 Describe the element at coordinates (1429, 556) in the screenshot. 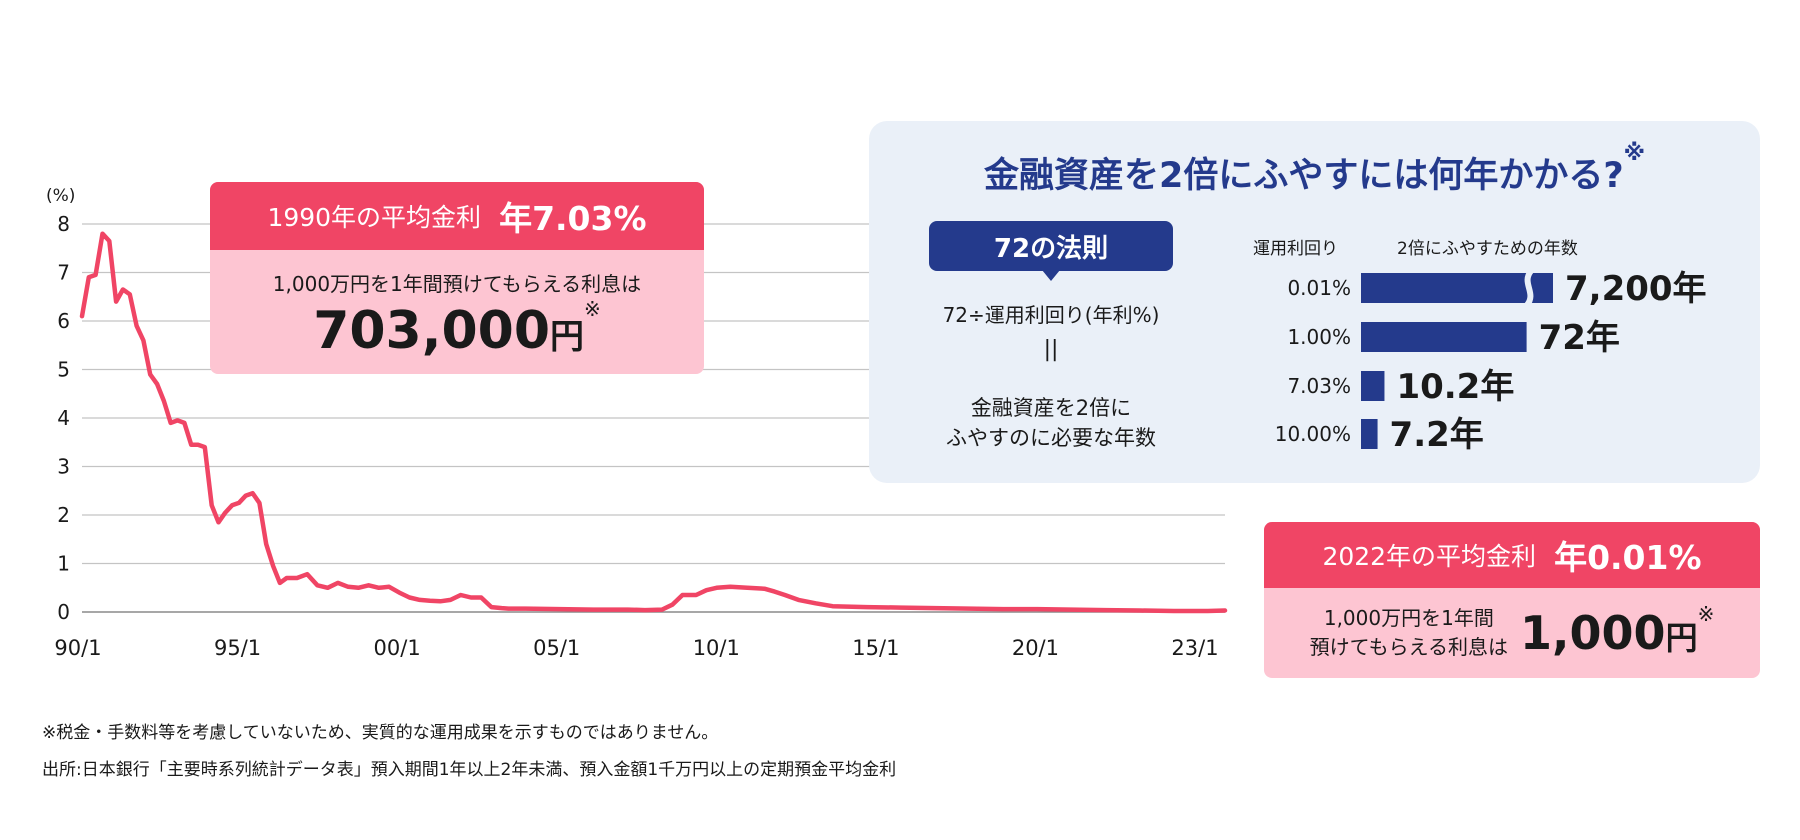

I see `callout-2022-label: 2022年の平均金利` at that location.